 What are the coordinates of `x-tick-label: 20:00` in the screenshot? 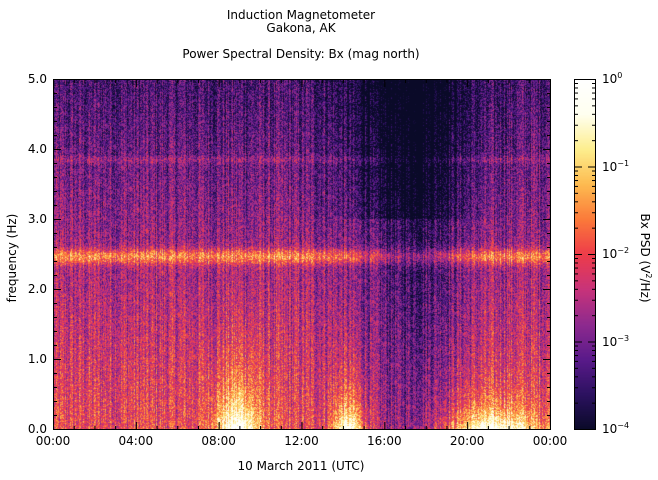 It's located at (467, 441).